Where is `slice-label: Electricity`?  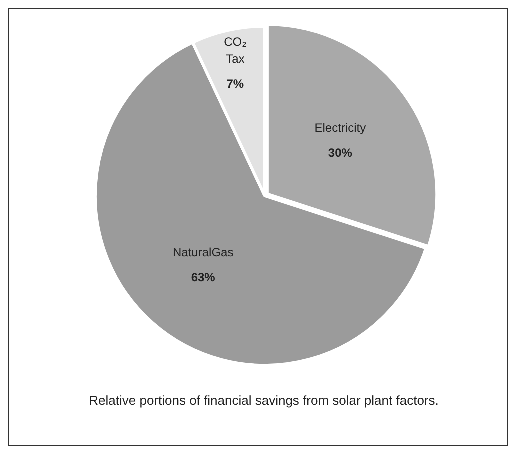 slice-label: Electricity is located at coordinates (340, 128).